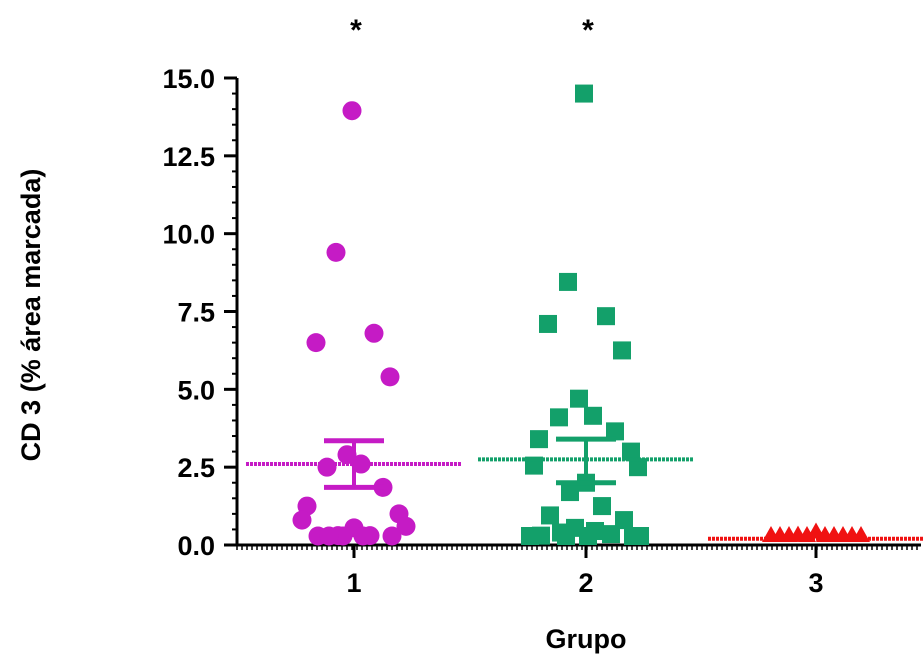  I want to click on y-axis-title: CD 3 (% área marcada), so click(31, 315).